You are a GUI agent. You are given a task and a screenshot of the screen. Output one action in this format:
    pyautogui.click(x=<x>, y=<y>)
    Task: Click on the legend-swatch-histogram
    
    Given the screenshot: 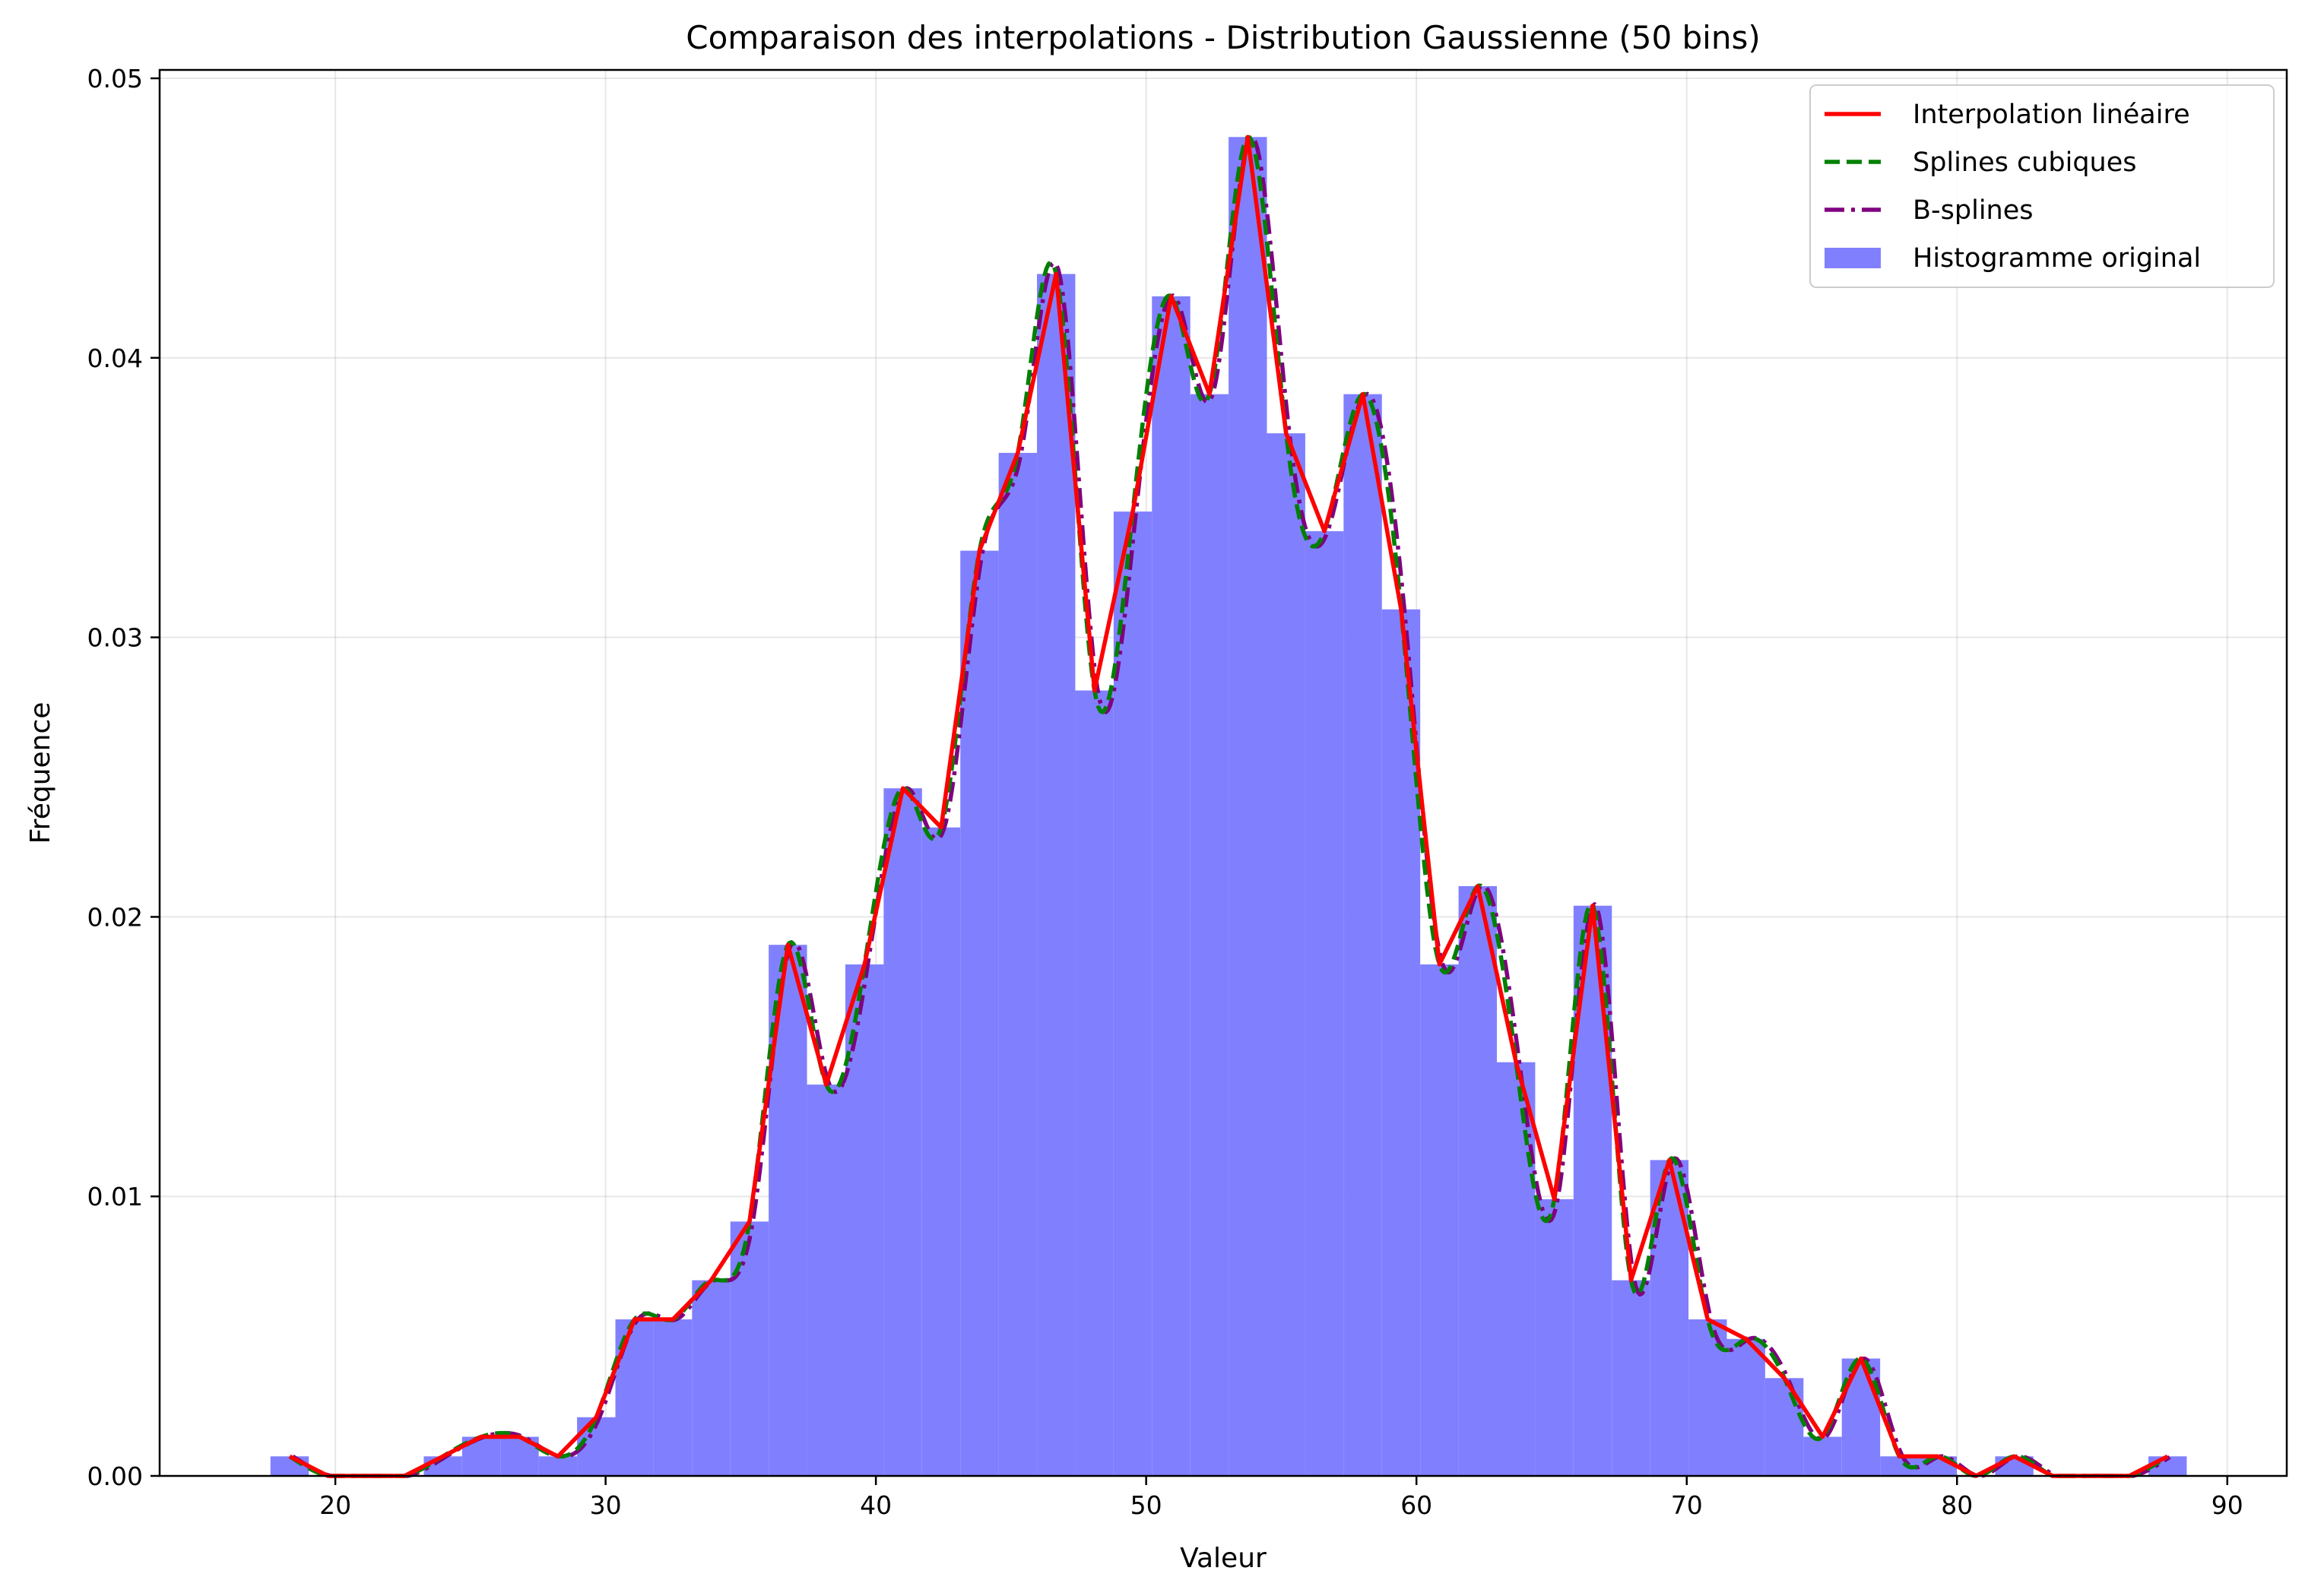 What is the action you would take?
    pyautogui.click(x=1853, y=258)
    